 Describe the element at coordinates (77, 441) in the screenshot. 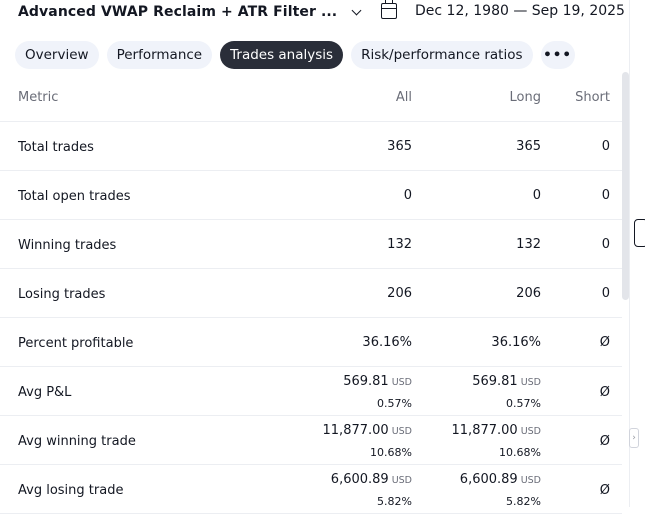

I see `metric-label: Avg winning trade` at that location.